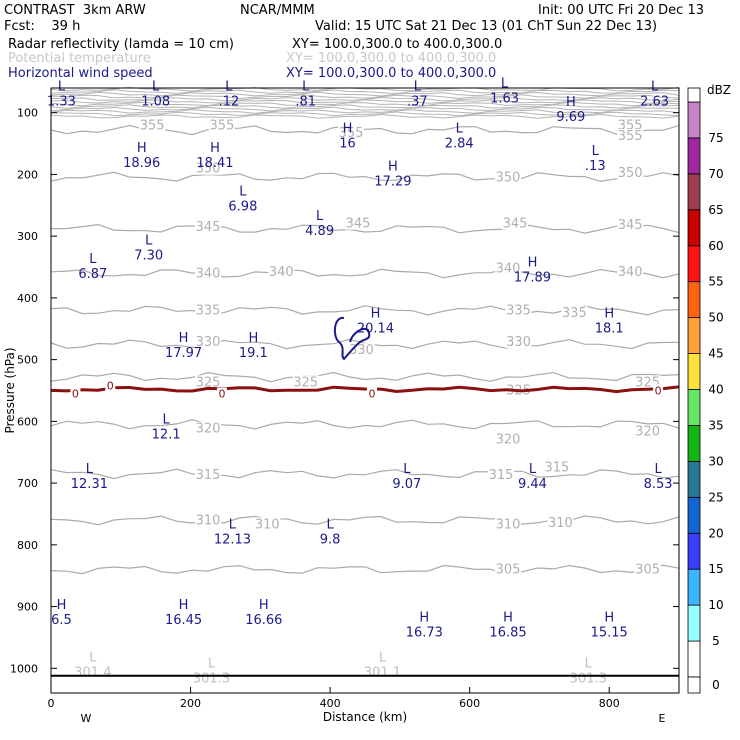  What do you see at coordinates (715, 497) in the screenshot?
I see `colorbar-level-label: 25` at bounding box center [715, 497].